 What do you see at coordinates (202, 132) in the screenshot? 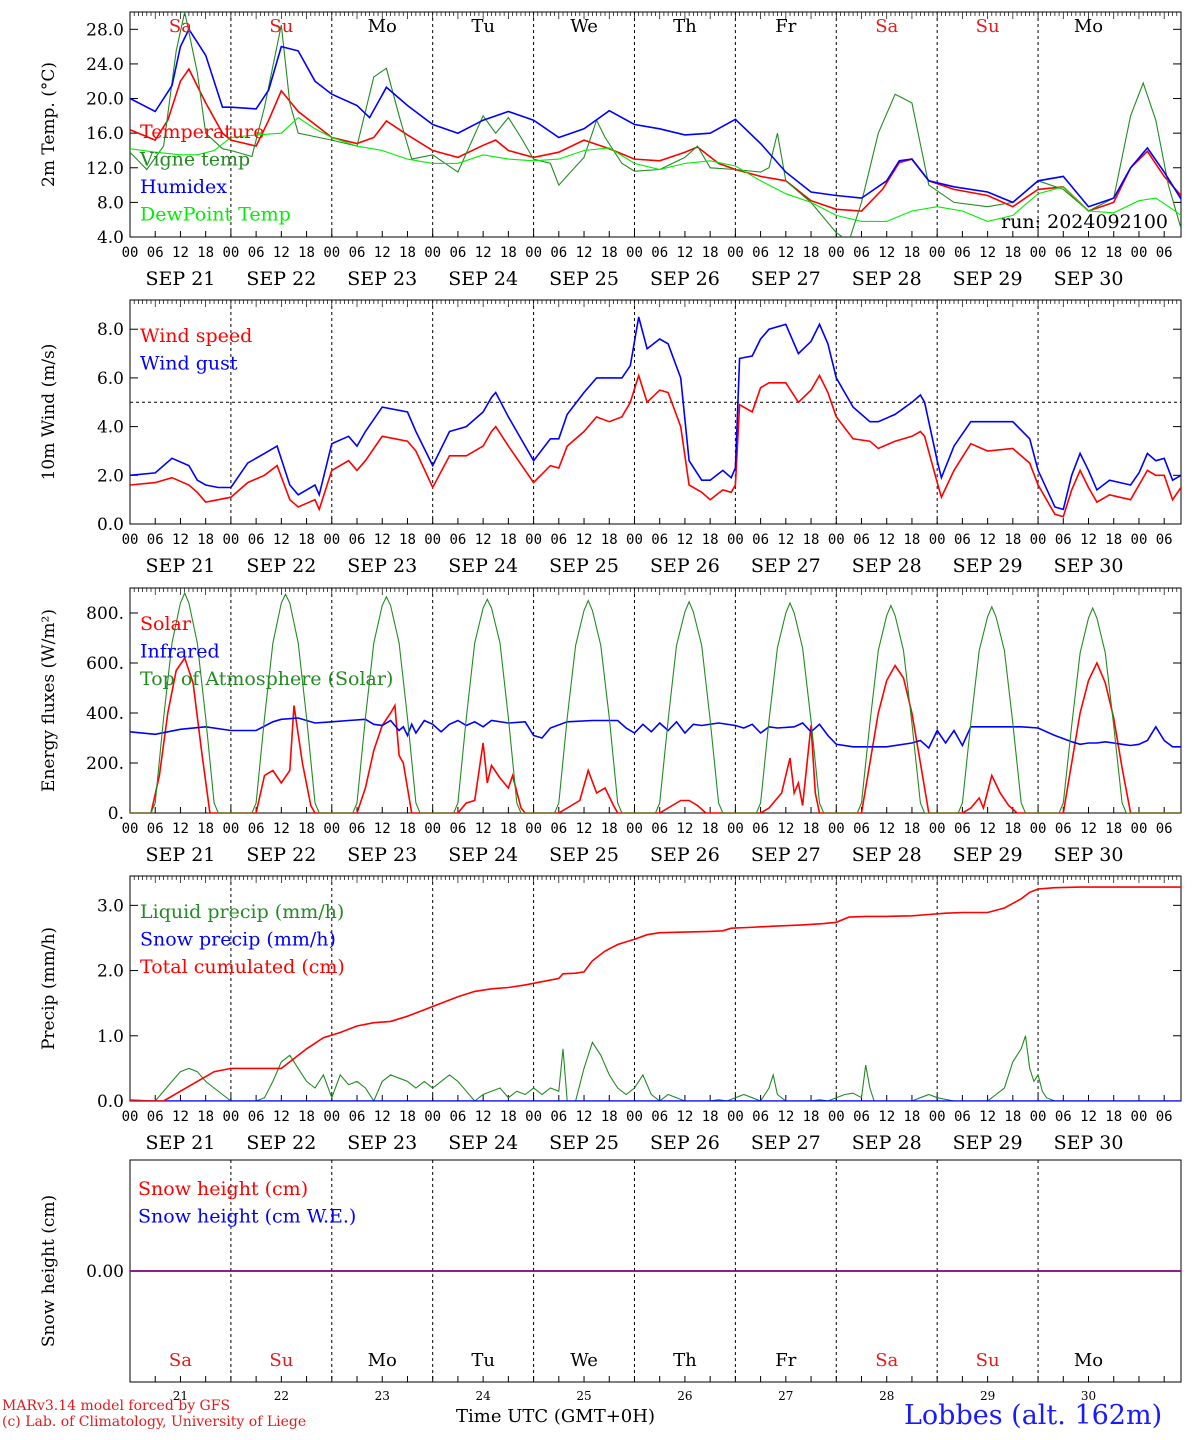
I see `legend-entry: Temperature` at bounding box center [202, 132].